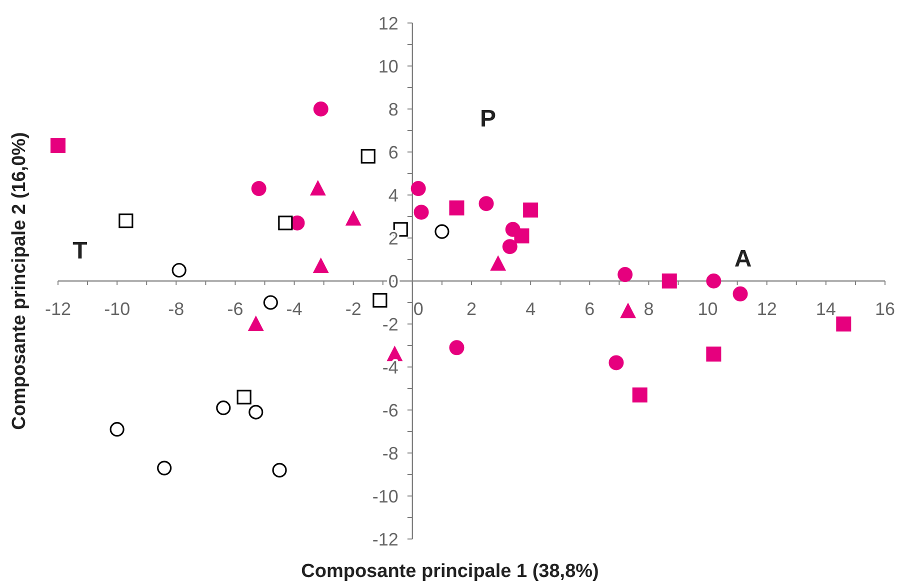 The height and width of the screenshot is (587, 897). What do you see at coordinates (471, 309) in the screenshot?
I see `x-tick-label: 2` at bounding box center [471, 309].